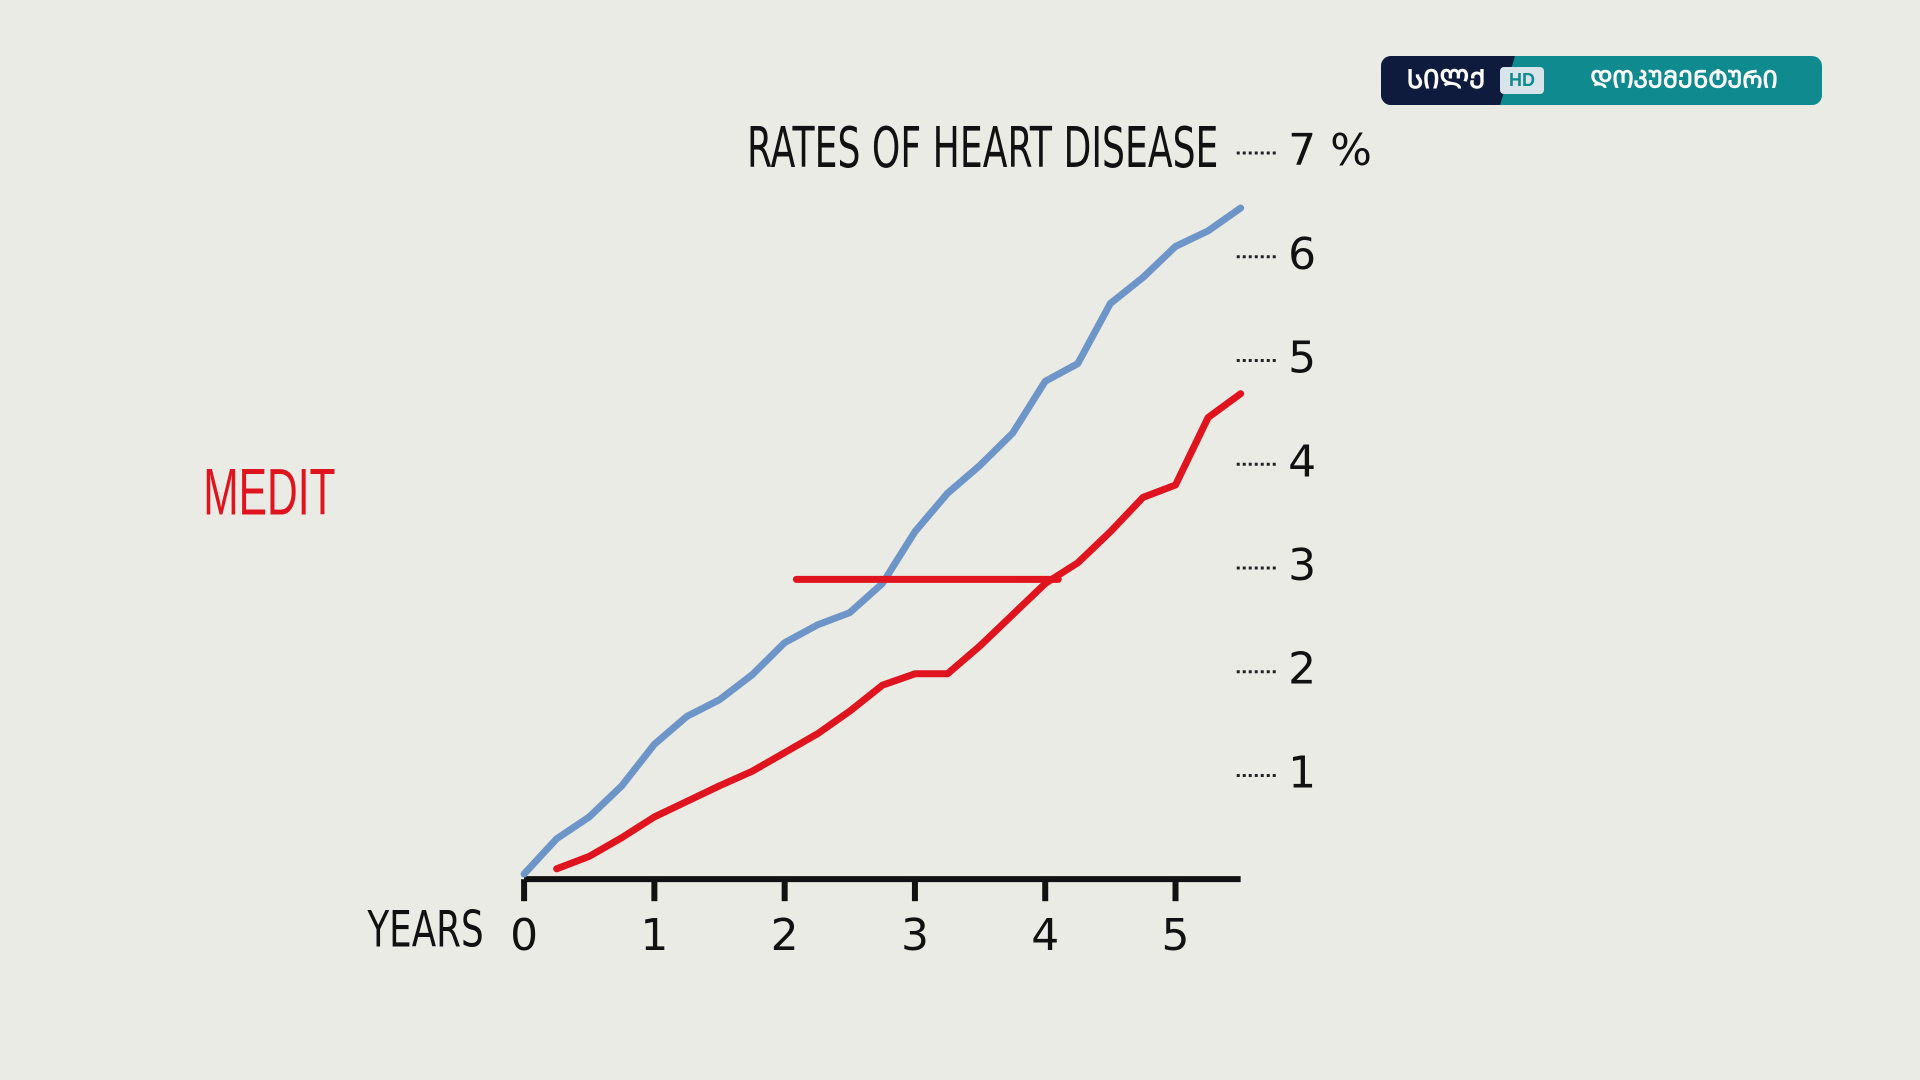 This screenshot has width=1920, height=1080. Describe the element at coordinates (524, 935) in the screenshot. I see `x-tick-label: 0` at that location.